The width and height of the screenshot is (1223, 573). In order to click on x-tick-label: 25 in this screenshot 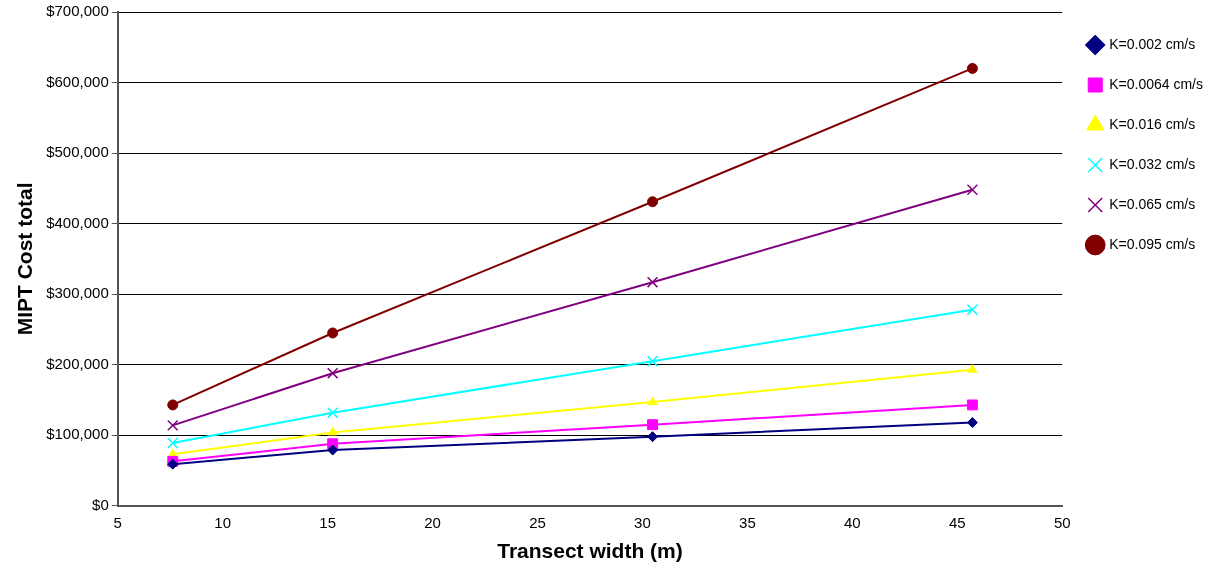, I will do `click(537, 522)`.